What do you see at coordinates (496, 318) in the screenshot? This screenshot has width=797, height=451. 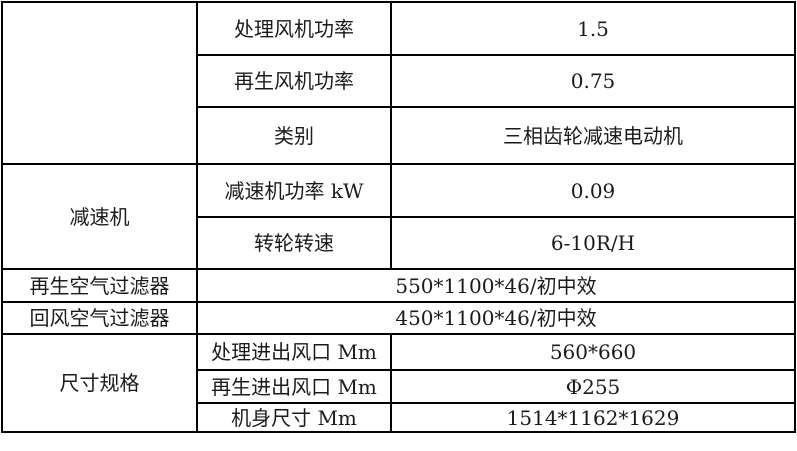 I see `cell-return-filter-value: 450*1100*46/初中效` at bounding box center [496, 318].